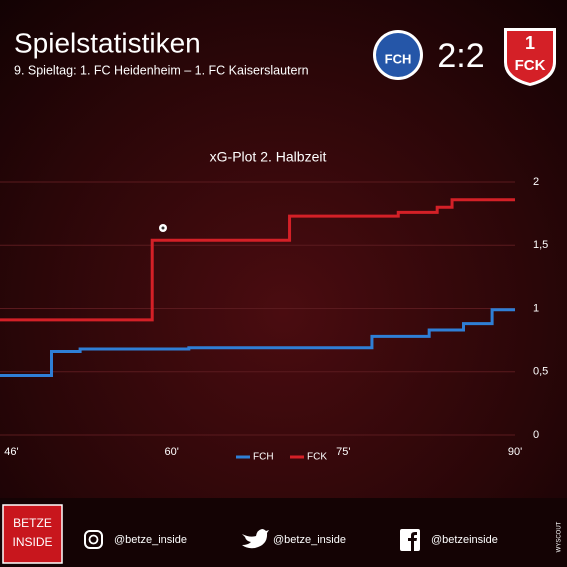 The image size is (567, 567). I want to click on x-tick-label: 46', so click(11, 452).